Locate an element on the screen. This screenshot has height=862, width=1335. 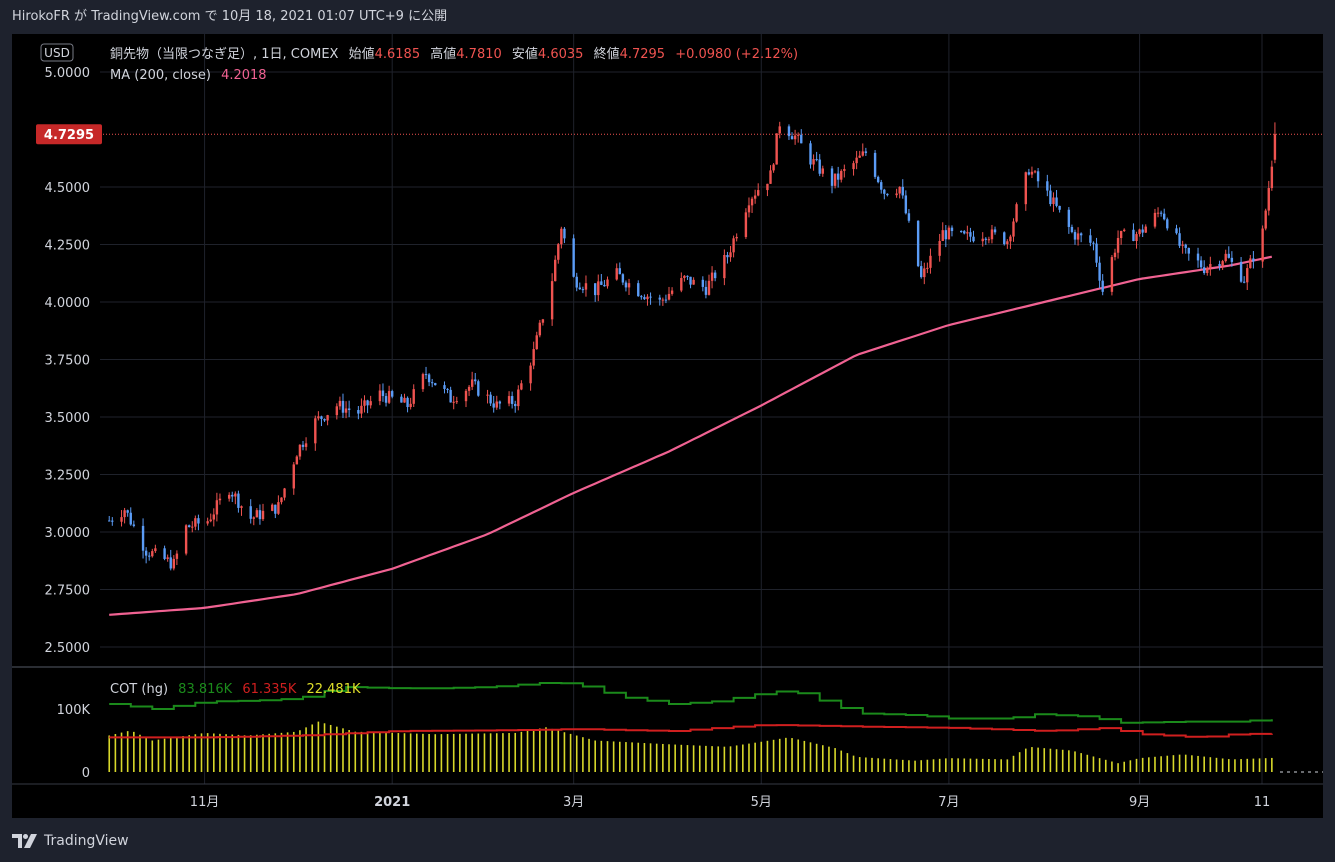
close-value: 4.7295 is located at coordinates (643, 54).